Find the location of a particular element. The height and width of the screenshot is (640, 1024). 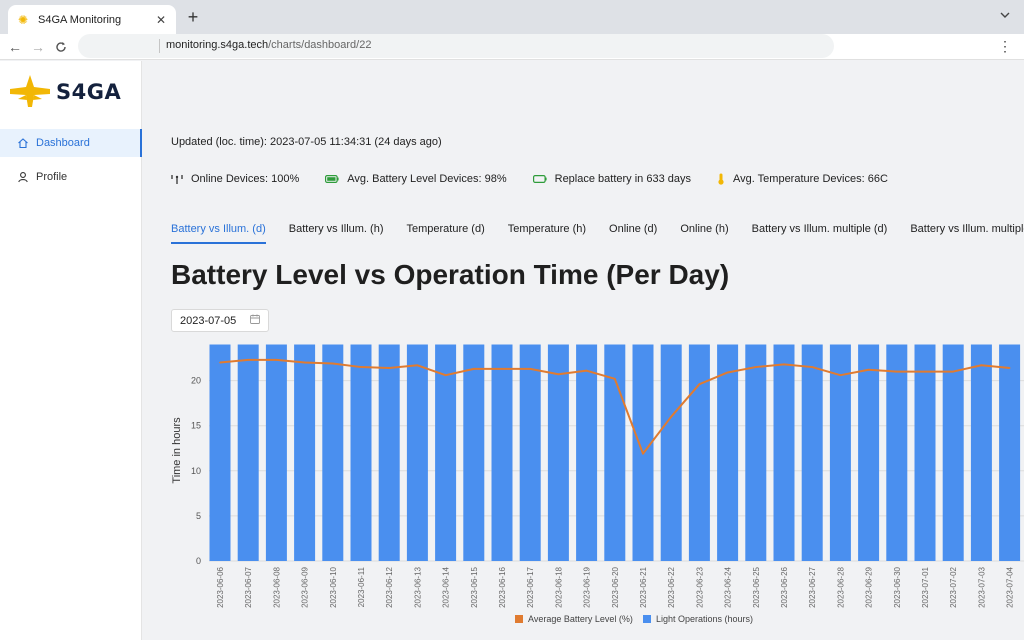

x-tick-label: 2023-06-27 is located at coordinates (812, 586).